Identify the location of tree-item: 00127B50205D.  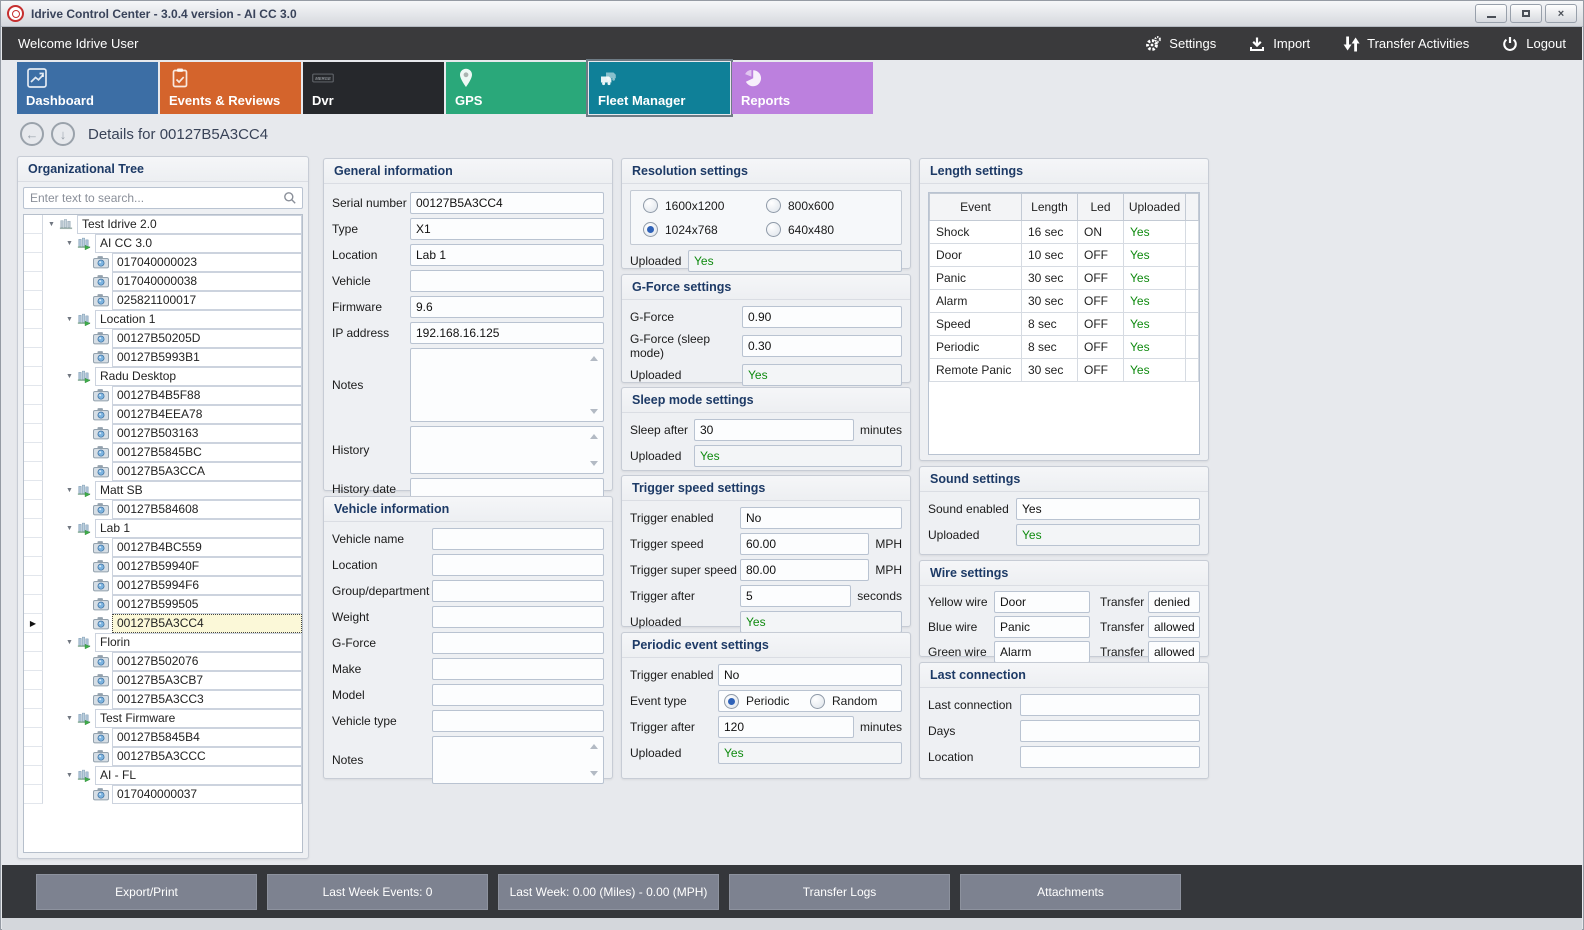
(207, 338).